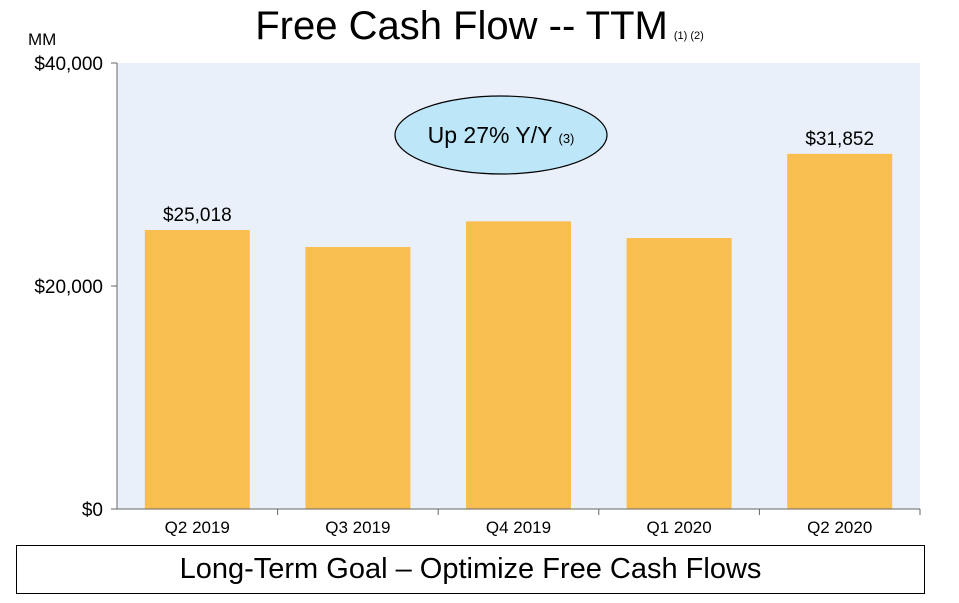 This screenshot has width=959, height=603. I want to click on unit-label: MM, so click(42, 39).